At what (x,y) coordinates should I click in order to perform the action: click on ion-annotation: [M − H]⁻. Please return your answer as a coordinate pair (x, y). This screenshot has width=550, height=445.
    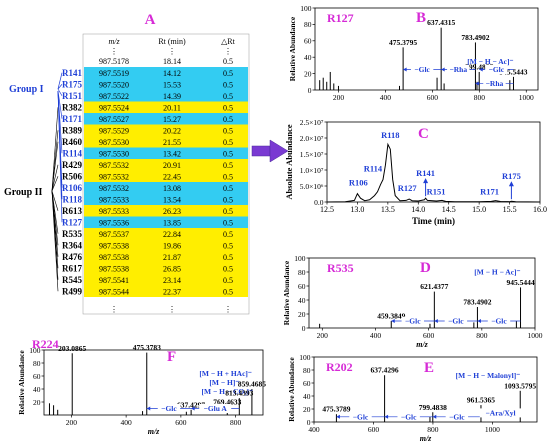
    Looking at the image, I should click on (224, 382).